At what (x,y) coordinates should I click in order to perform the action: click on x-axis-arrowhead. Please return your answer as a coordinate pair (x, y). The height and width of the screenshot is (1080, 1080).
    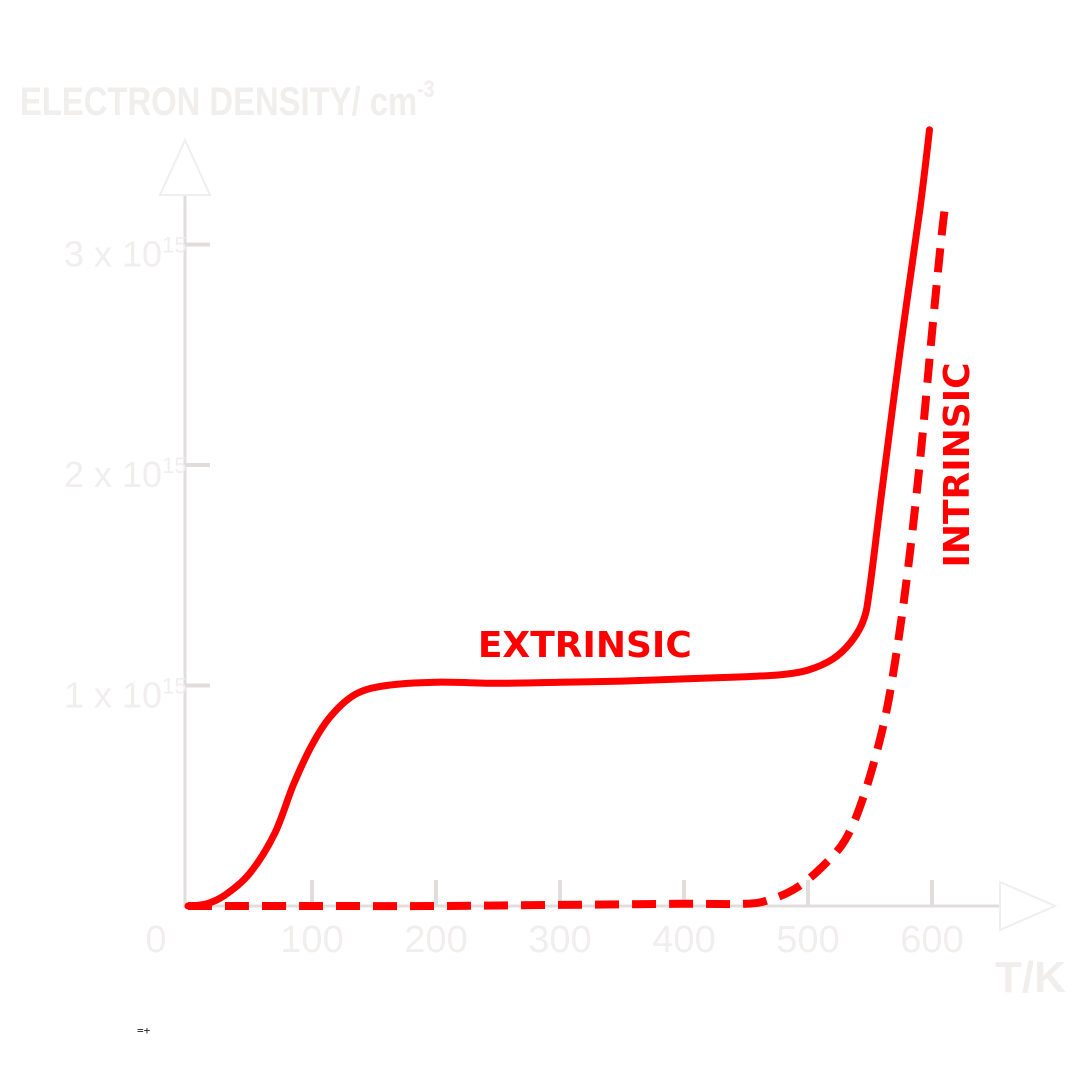
    Looking at the image, I should click on (1028, 906).